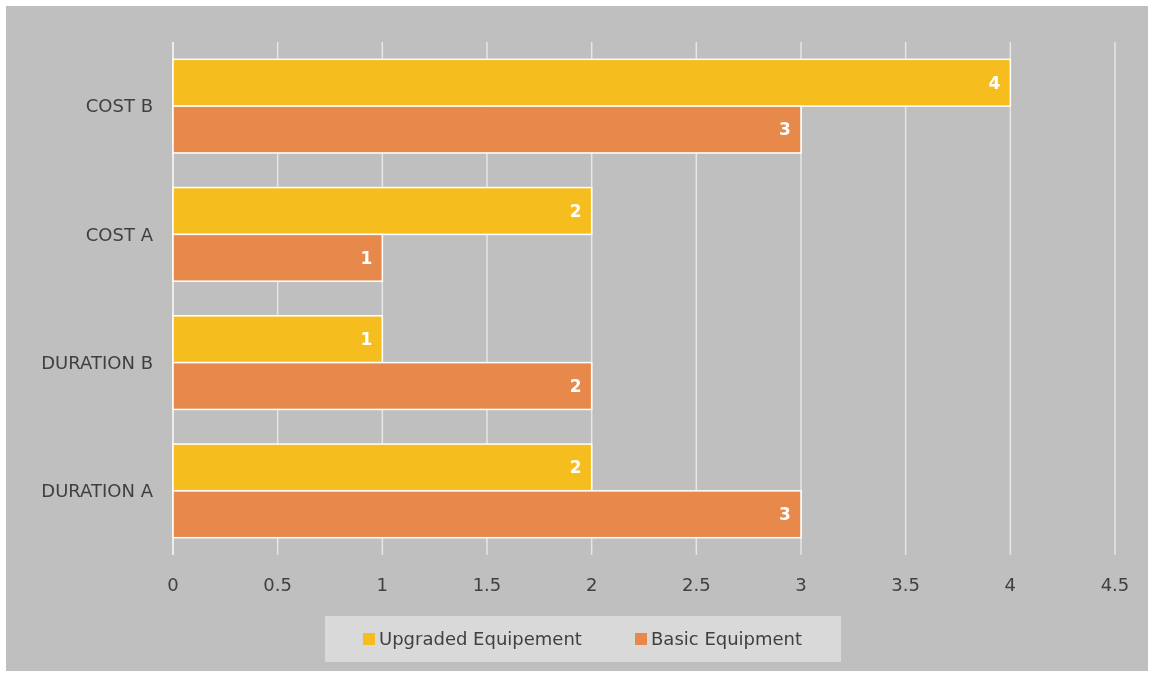 This screenshot has width=1154, height=677. Describe the element at coordinates (1010, 584) in the screenshot. I see `x-tick-label: 4` at that location.